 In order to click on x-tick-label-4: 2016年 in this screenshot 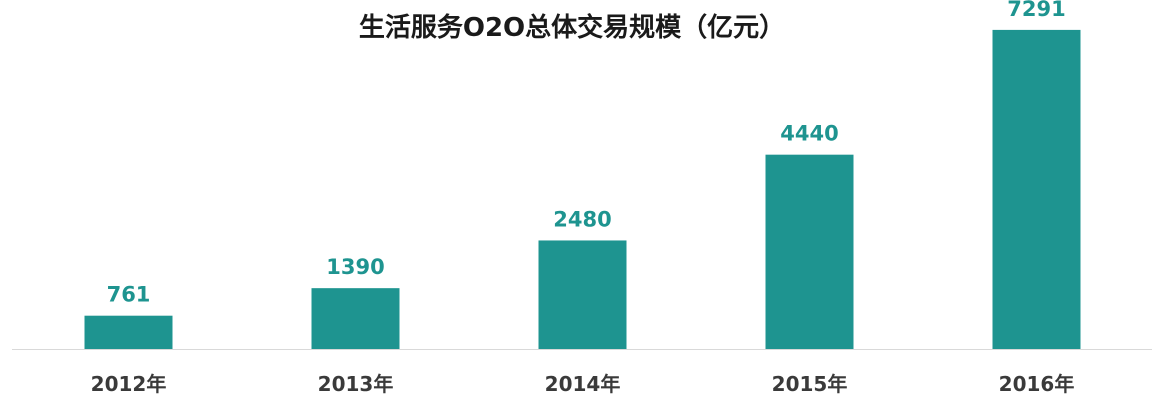, I will do `click(1037, 384)`.